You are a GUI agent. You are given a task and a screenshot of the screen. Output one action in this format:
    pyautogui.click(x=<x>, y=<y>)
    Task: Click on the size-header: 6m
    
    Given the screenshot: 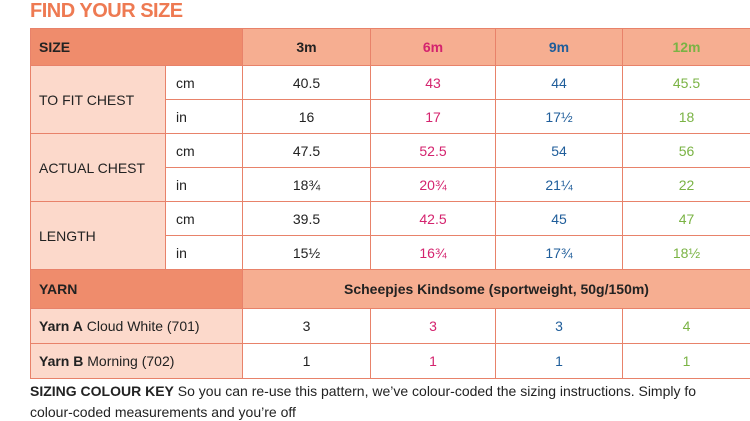 What is the action you would take?
    pyautogui.click(x=433, y=47)
    